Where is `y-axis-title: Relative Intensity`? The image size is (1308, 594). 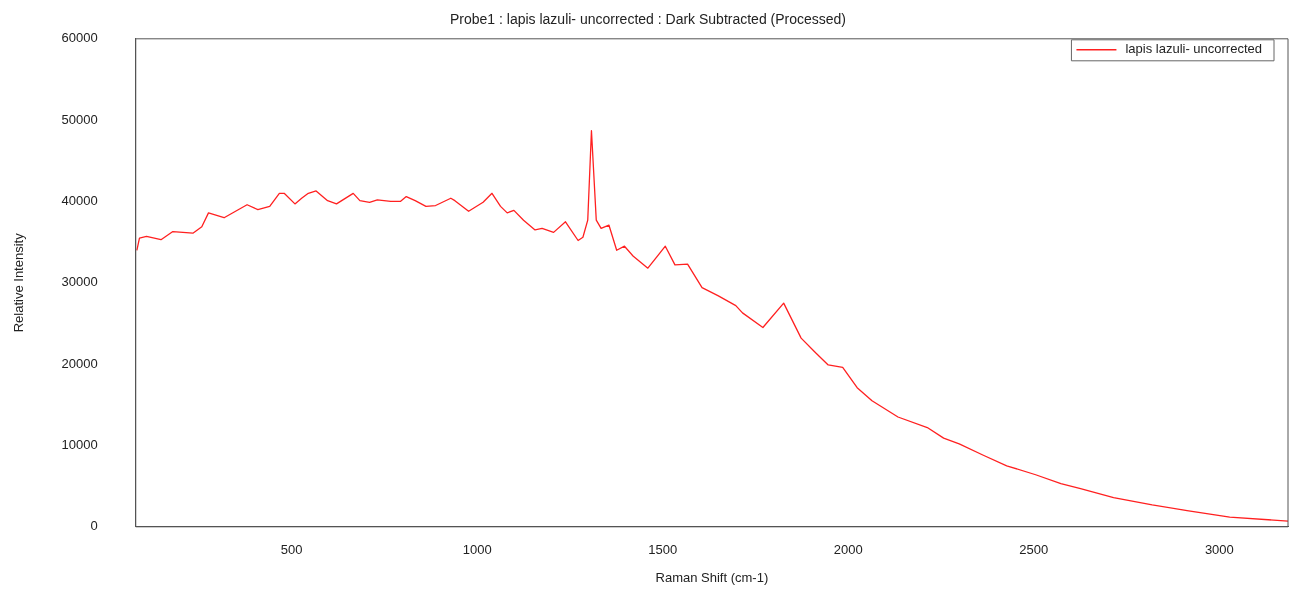 y-axis-title: Relative Intensity is located at coordinates (19, 282).